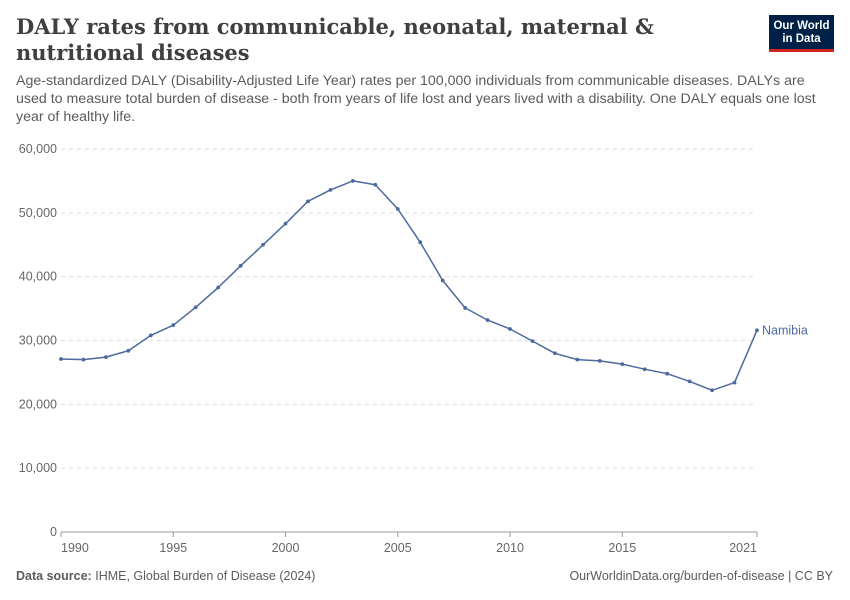 The image size is (850, 600). I want to click on y-tick-label: 40,000, so click(38, 277).